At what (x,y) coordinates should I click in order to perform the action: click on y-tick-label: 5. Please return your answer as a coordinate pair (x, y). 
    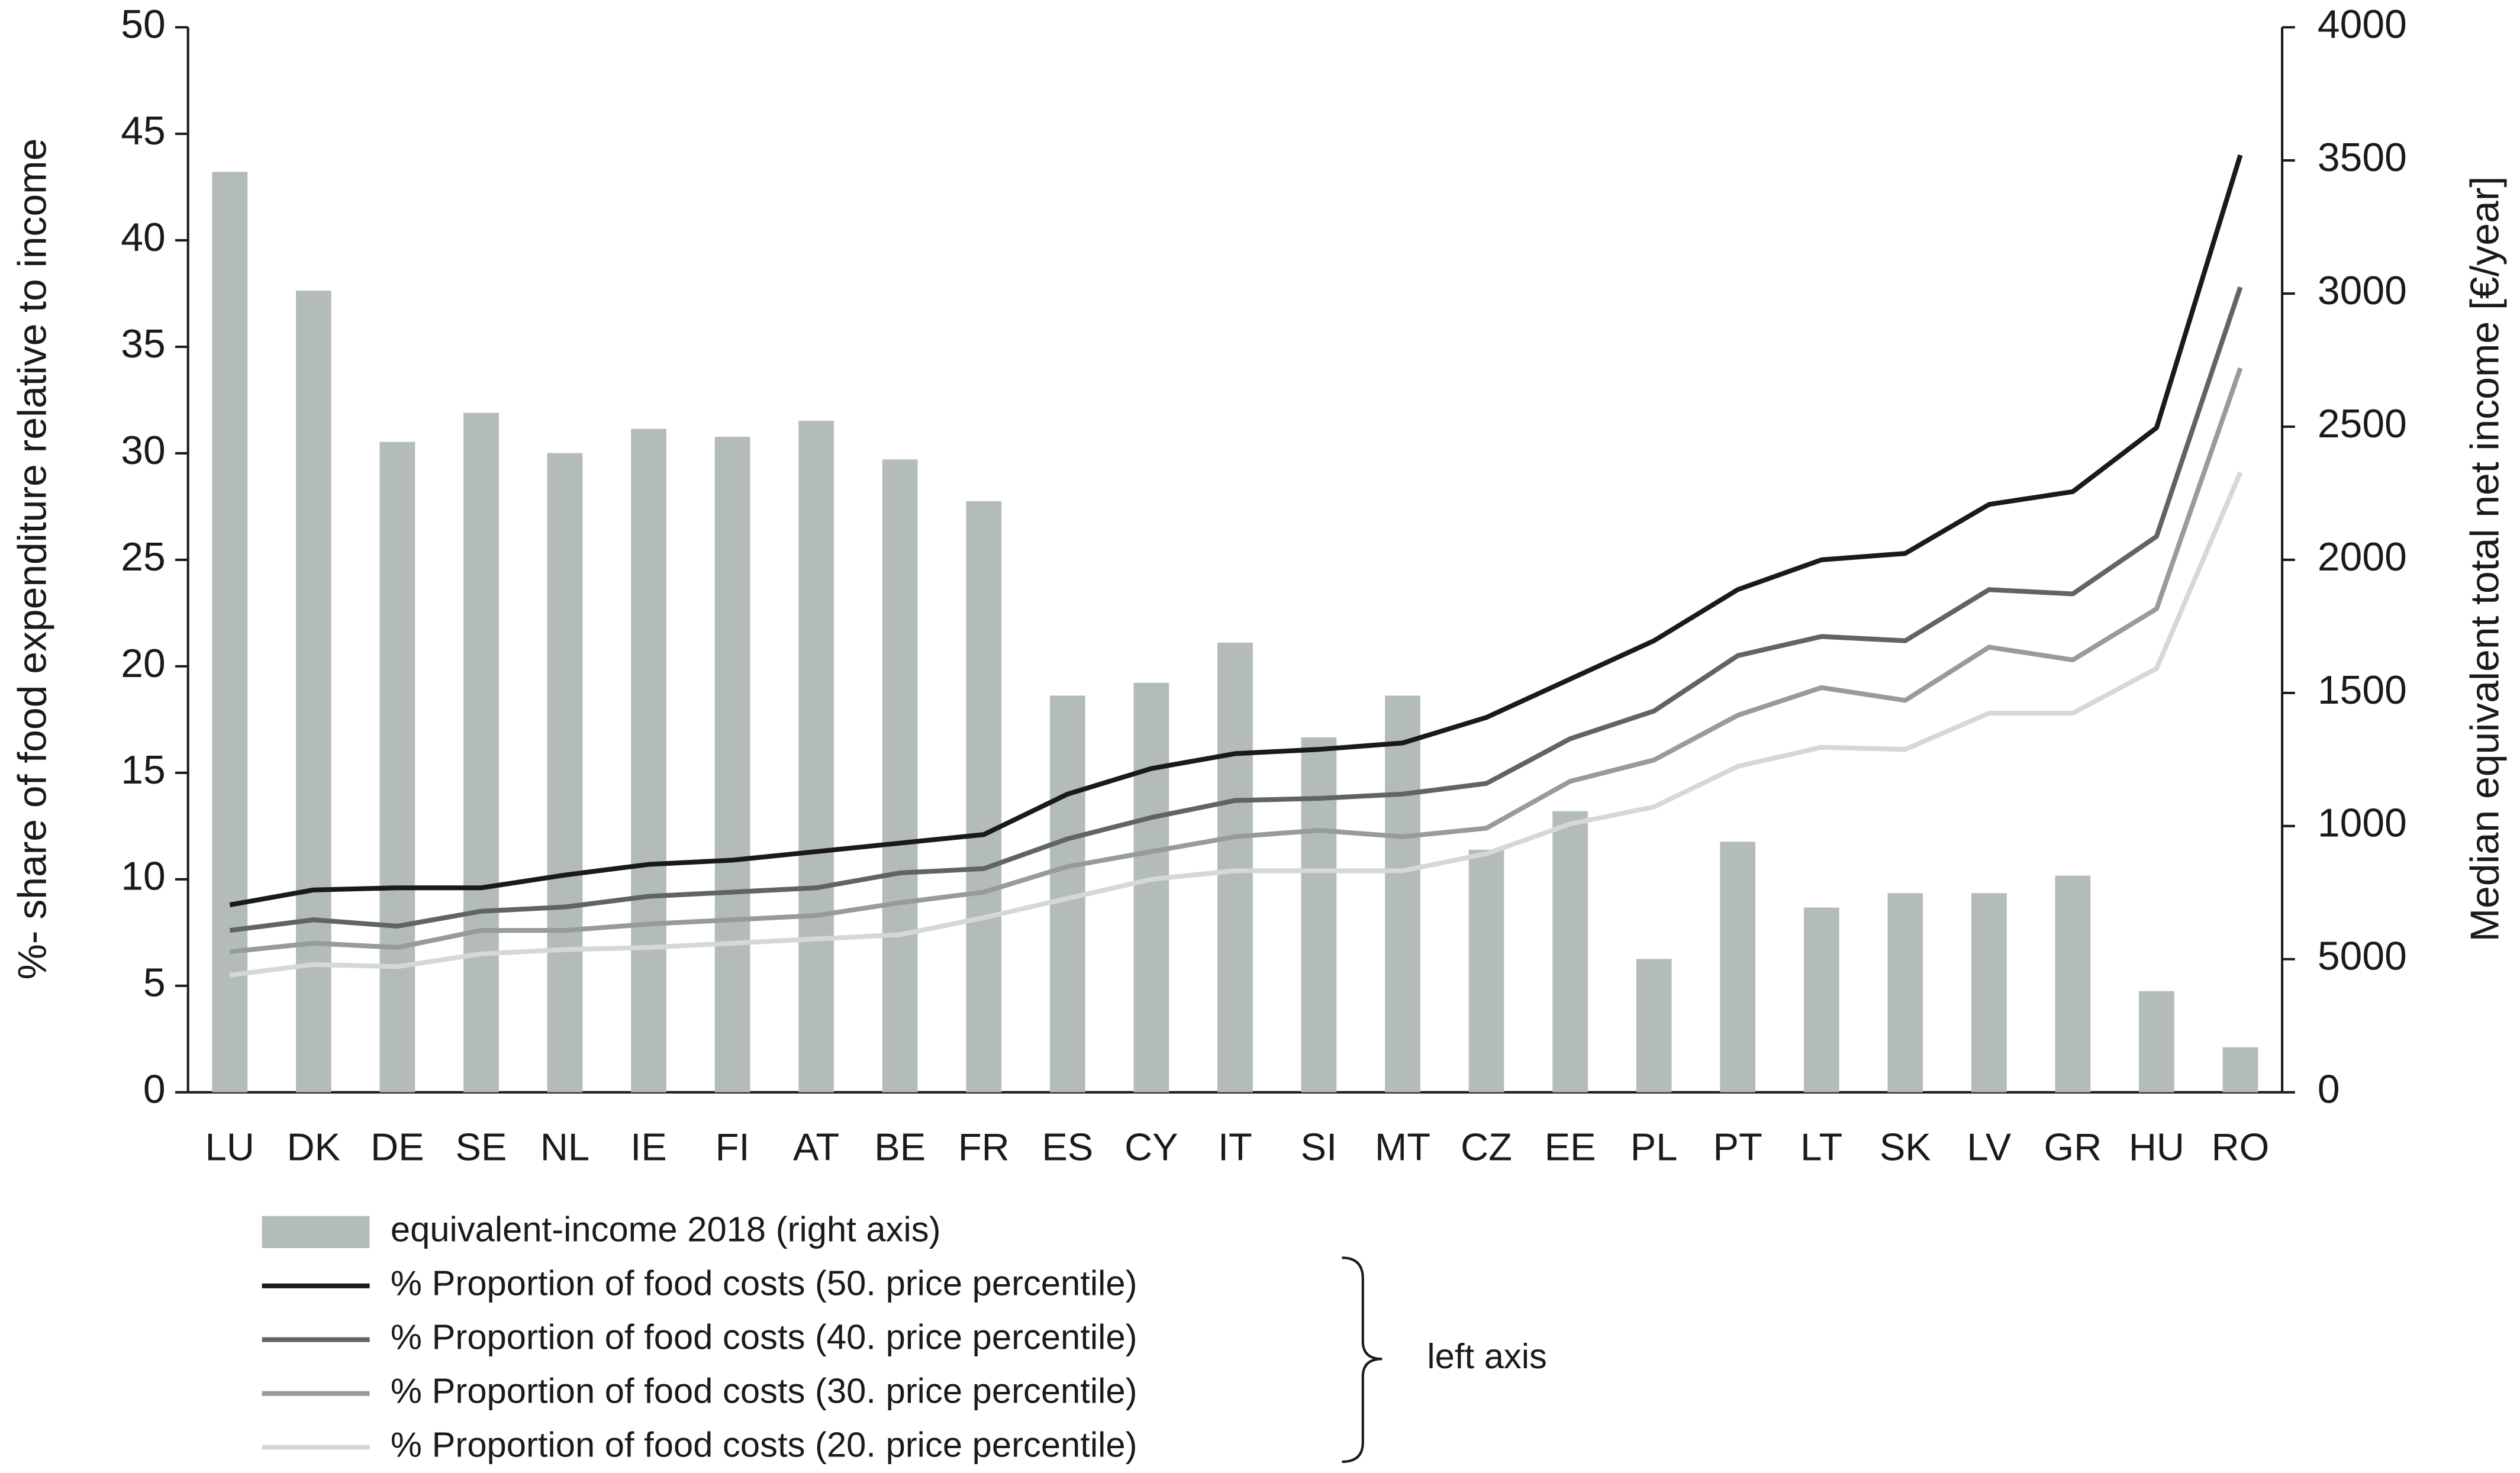
    Looking at the image, I should click on (154, 983).